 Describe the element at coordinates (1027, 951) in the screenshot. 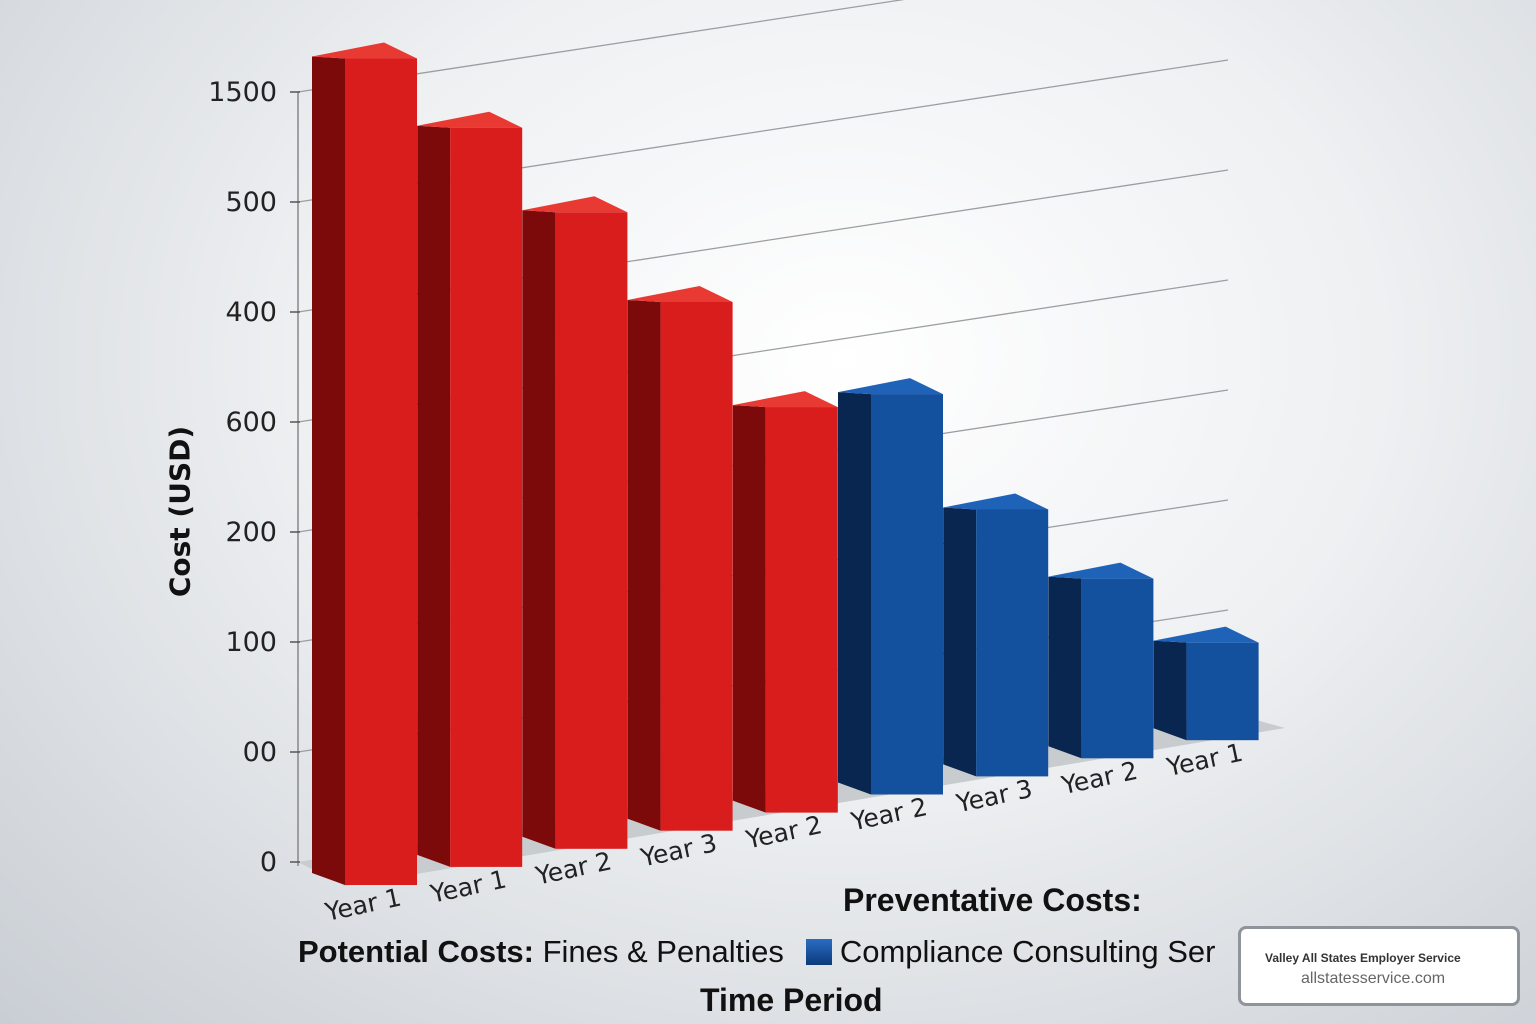

I see `legend-preventative-text: Compliance Consulting Ser` at that location.